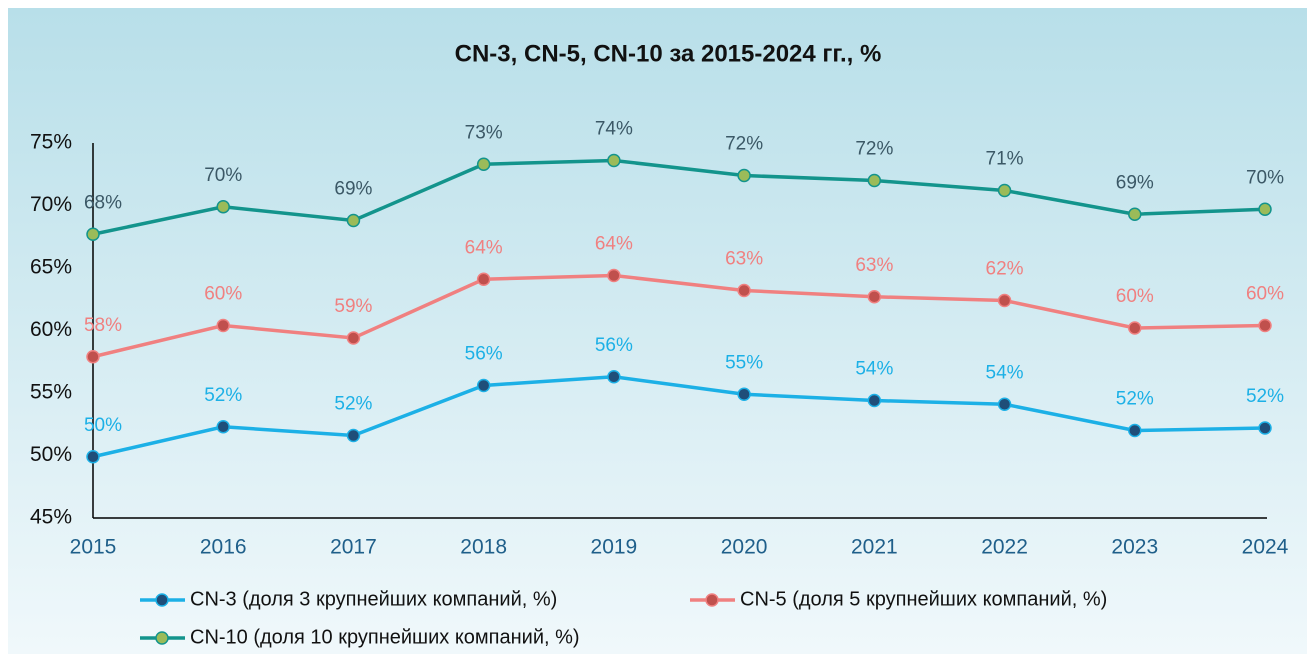 The image size is (1307, 654). What do you see at coordinates (51, 267) in the screenshot?
I see `y-tick-label: 65%` at bounding box center [51, 267].